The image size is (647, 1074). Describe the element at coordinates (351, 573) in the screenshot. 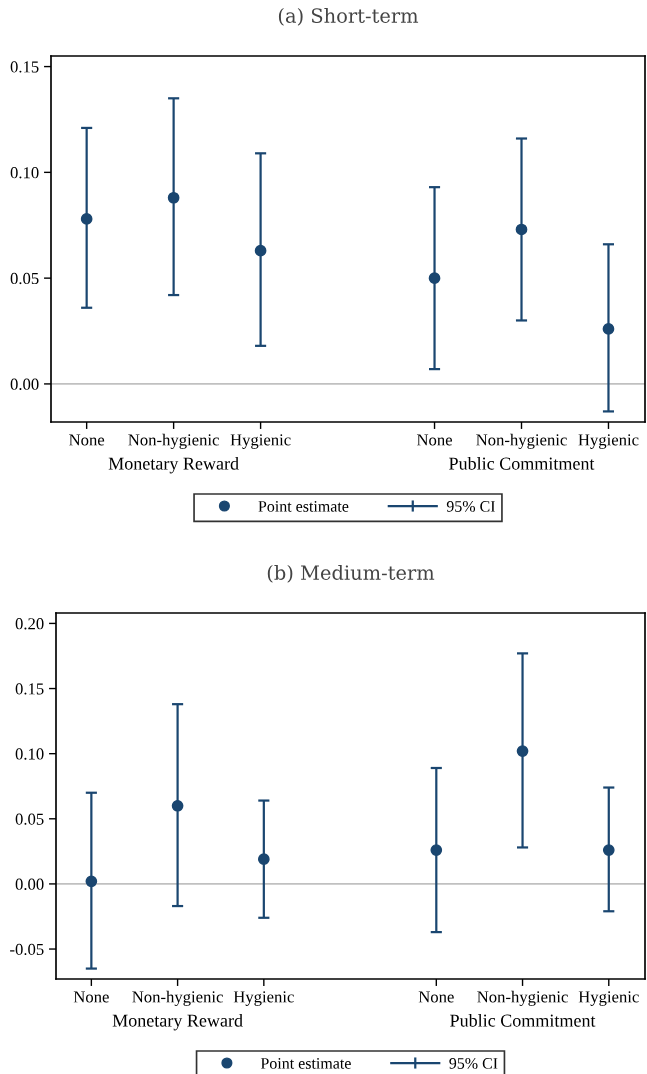

I see `chart-title: (b) Medium-term` at that location.